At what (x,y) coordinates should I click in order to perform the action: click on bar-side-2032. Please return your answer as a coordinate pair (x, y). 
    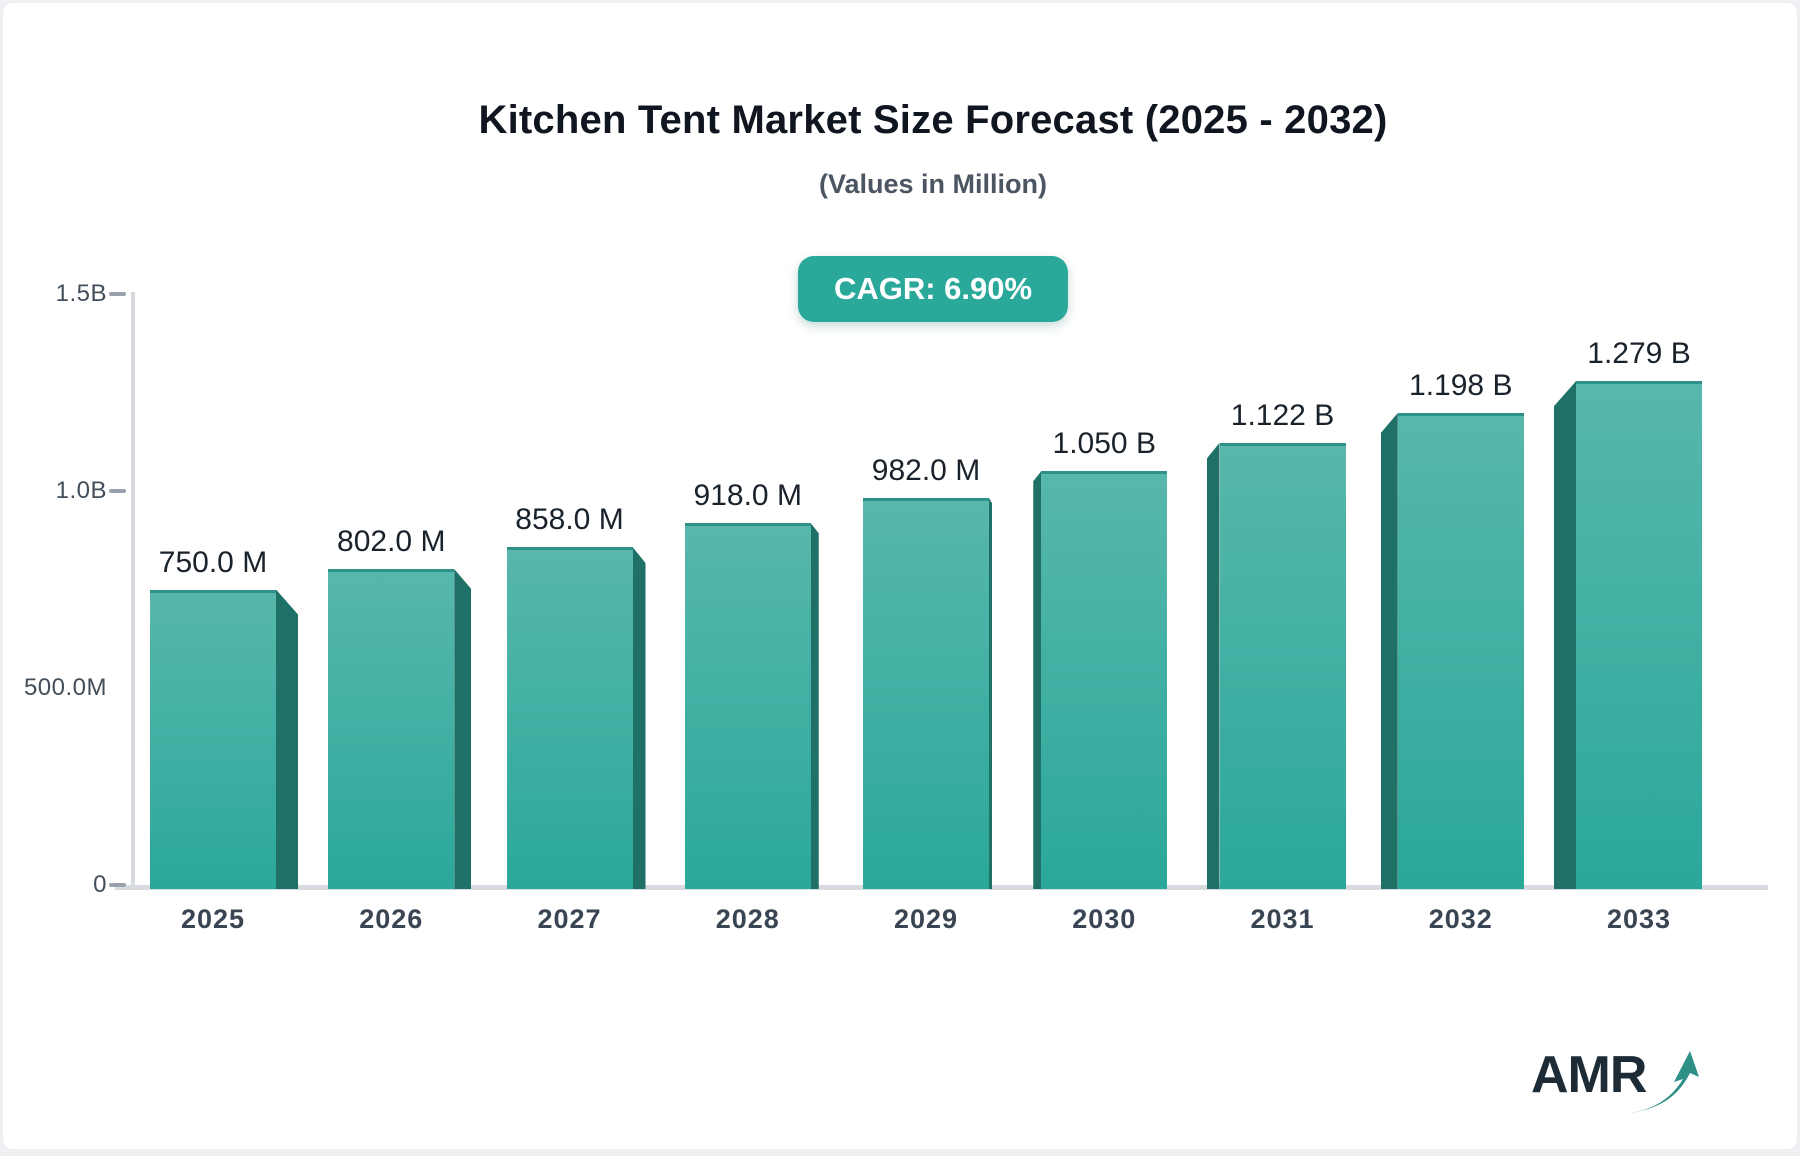
    Looking at the image, I should click on (1389, 650).